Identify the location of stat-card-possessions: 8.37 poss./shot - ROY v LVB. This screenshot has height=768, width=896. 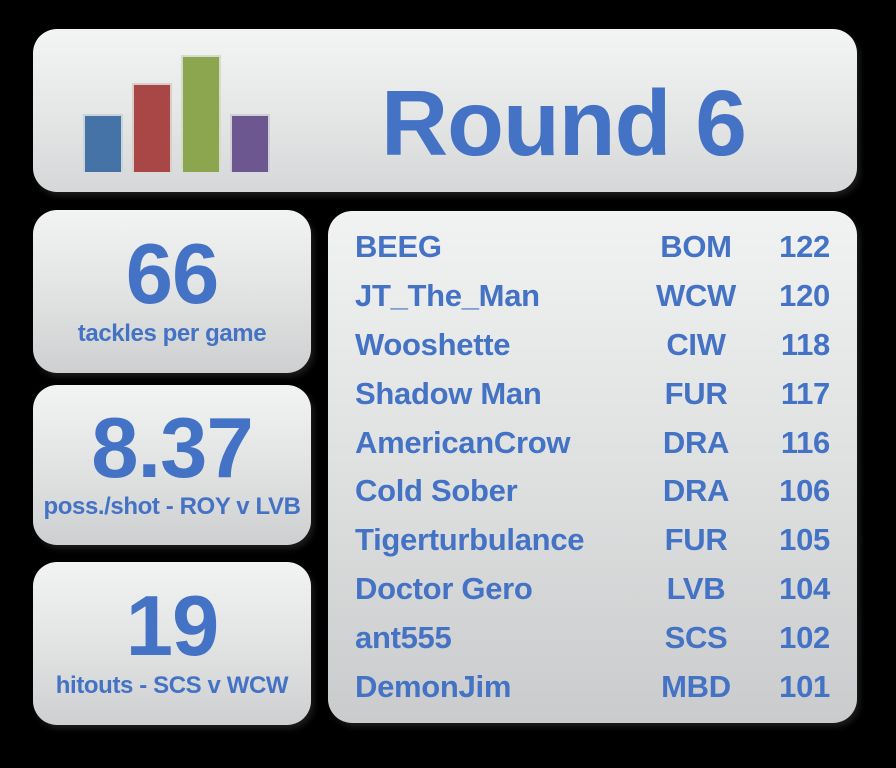
(172, 465).